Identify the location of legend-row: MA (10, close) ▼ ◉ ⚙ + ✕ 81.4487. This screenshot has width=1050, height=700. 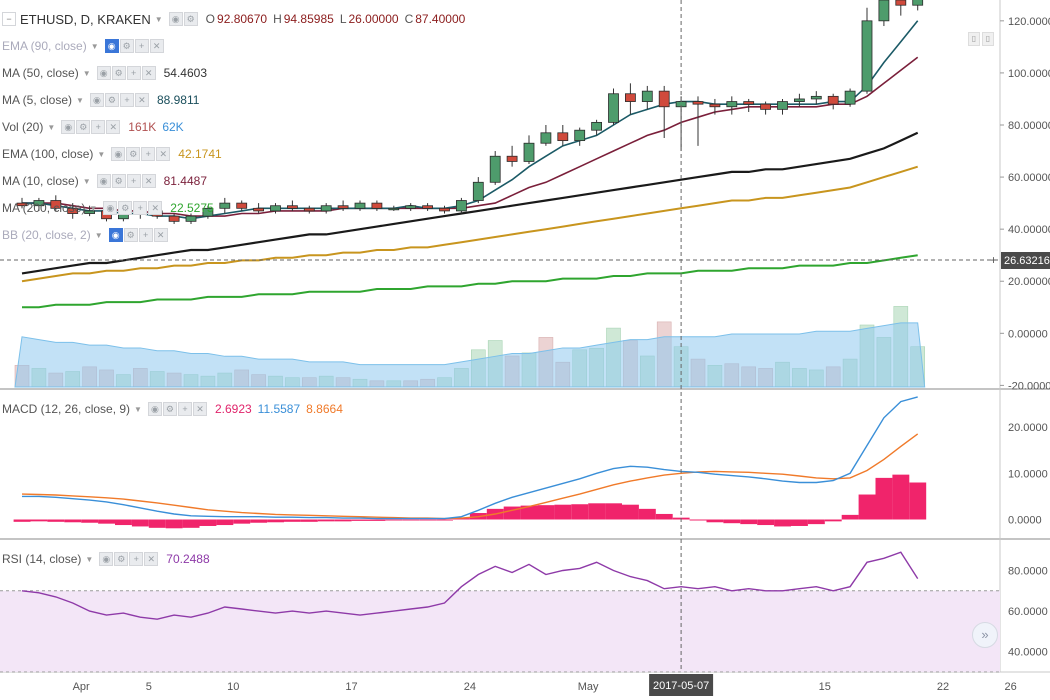
(107, 181).